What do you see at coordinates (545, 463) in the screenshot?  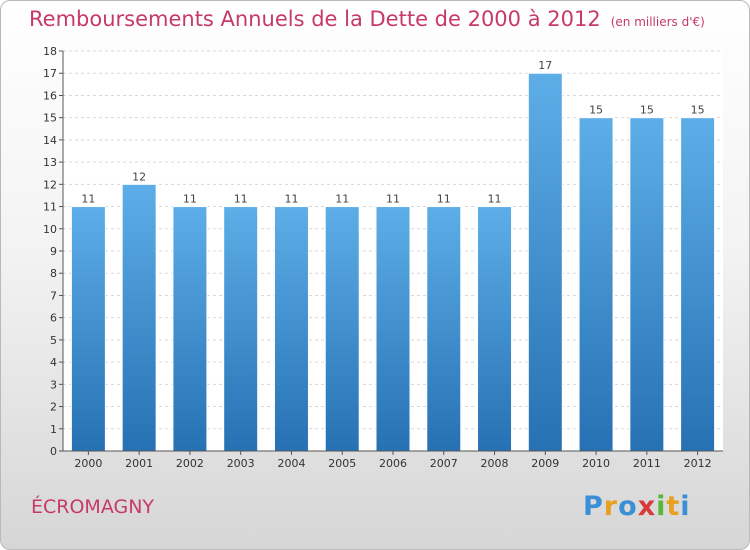 I see `x-tick-label: 2009` at bounding box center [545, 463].